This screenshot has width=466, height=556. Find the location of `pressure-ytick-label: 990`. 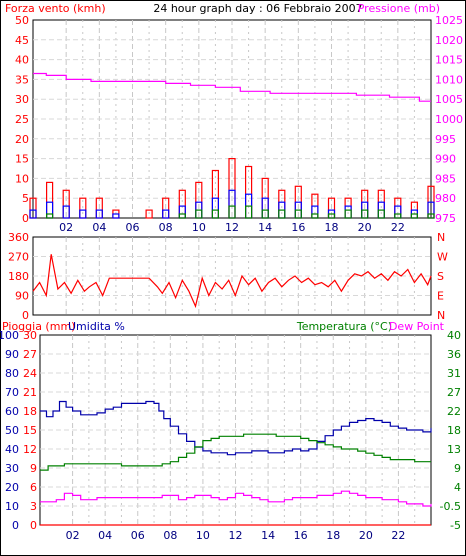

pressure-ytick-label: 990 is located at coordinates (445, 159).